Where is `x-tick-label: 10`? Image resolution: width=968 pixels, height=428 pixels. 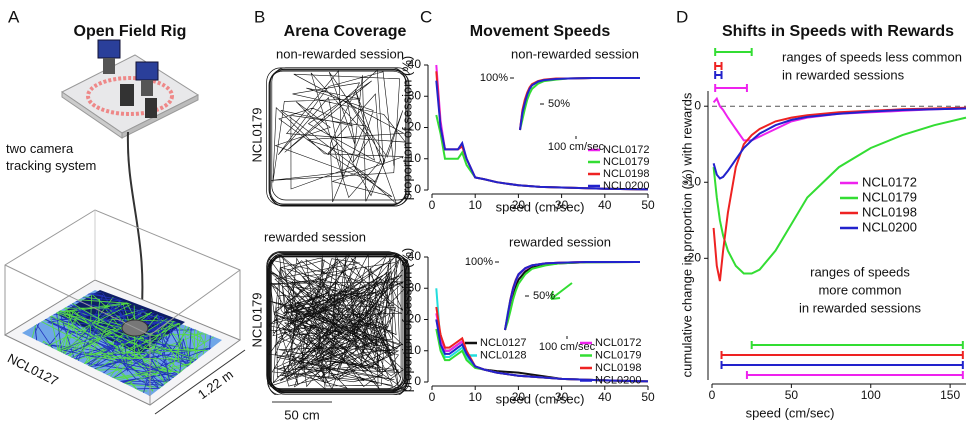 x-tick-label: 10 is located at coordinates (476, 205).